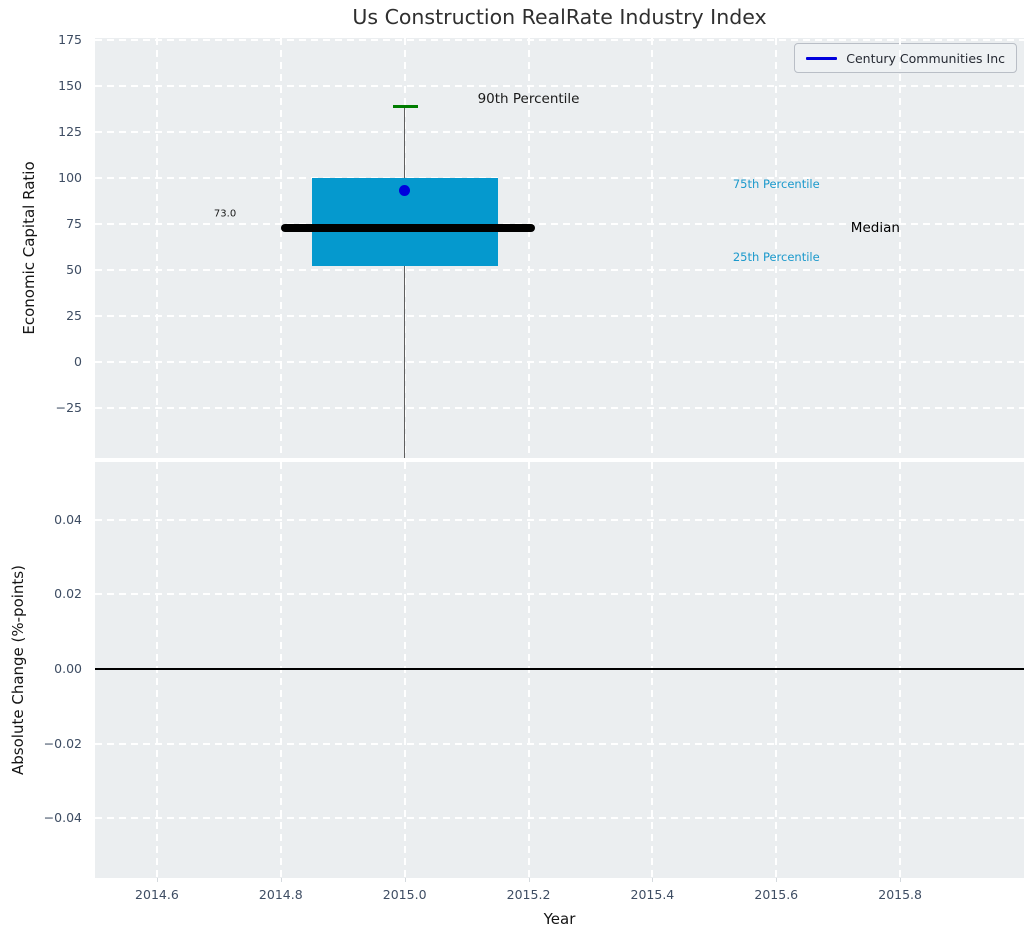 Image resolution: width=1034 pixels, height=942 pixels. Describe the element at coordinates (70, 85) in the screenshot. I see `y-tick-label: 150` at that location.